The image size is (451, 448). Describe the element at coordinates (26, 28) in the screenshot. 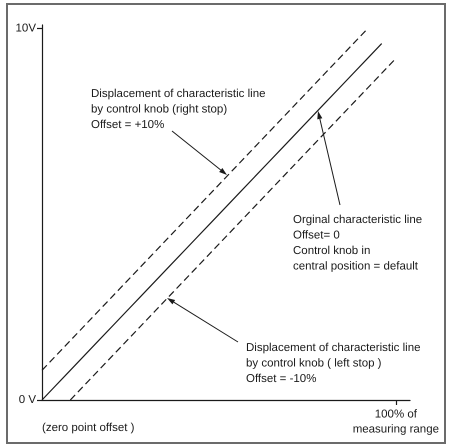

I see `y-tick-label: 10V` at that location.